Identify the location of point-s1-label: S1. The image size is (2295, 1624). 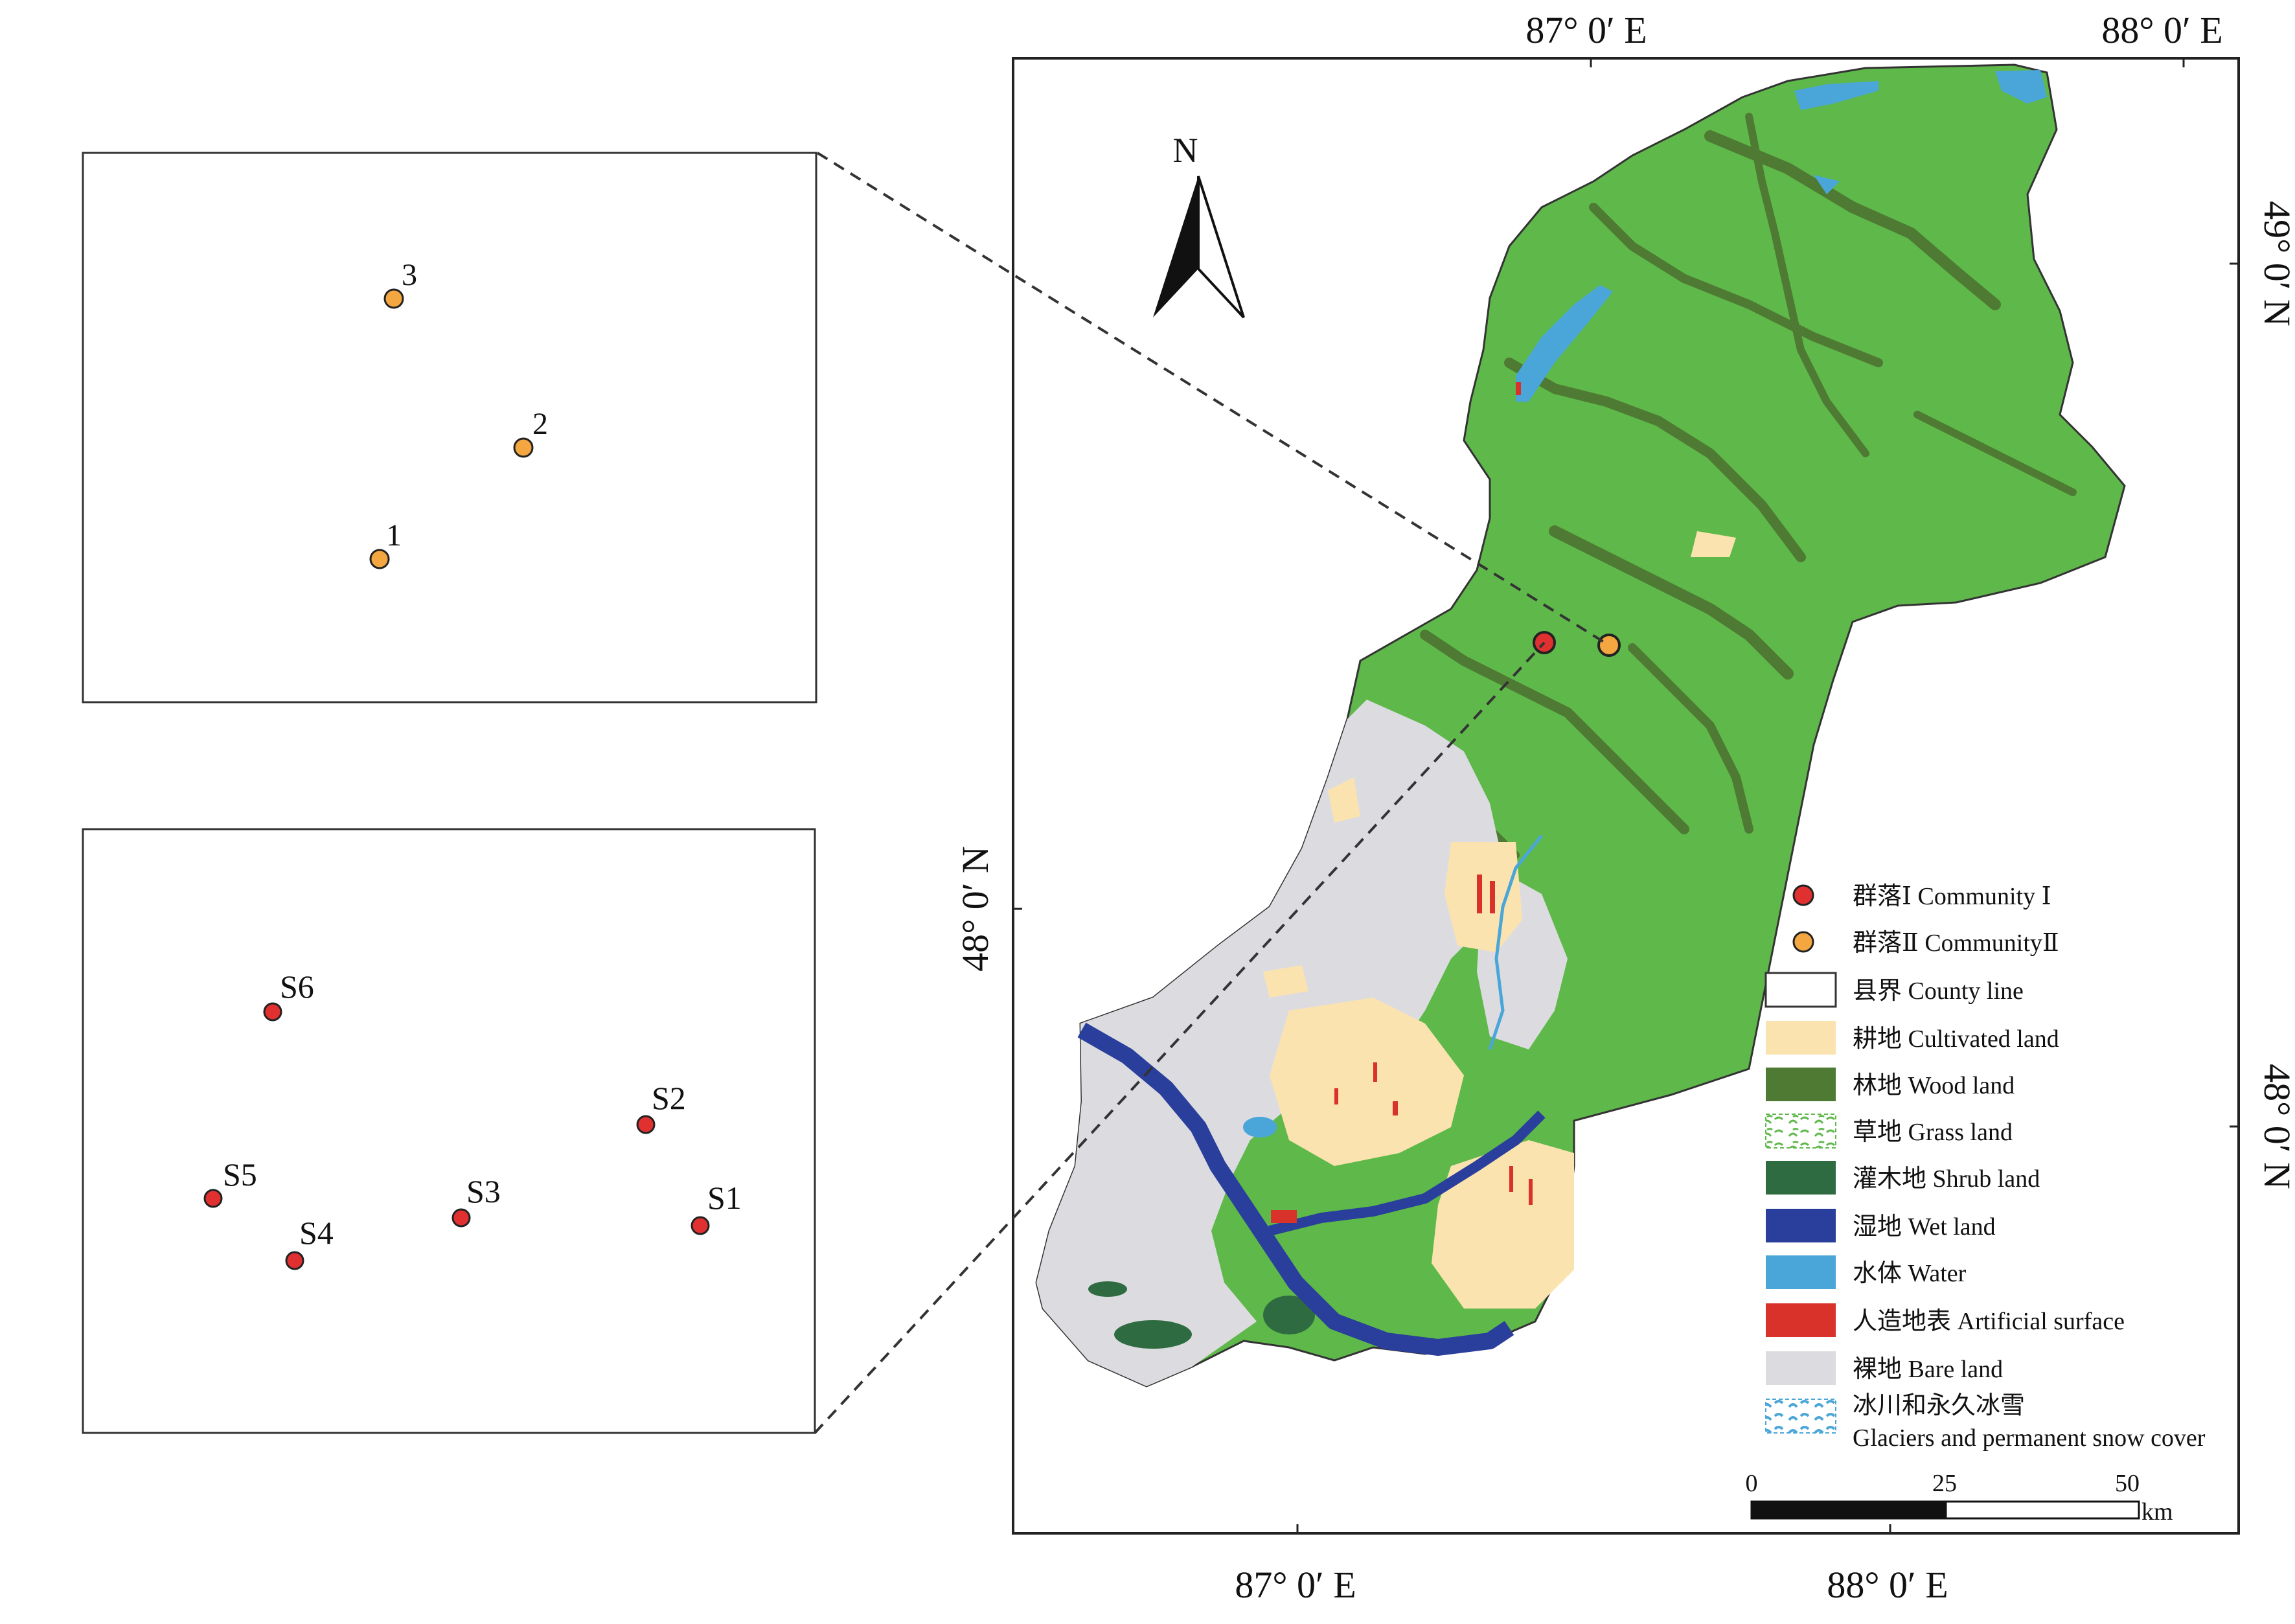
(724, 1198).